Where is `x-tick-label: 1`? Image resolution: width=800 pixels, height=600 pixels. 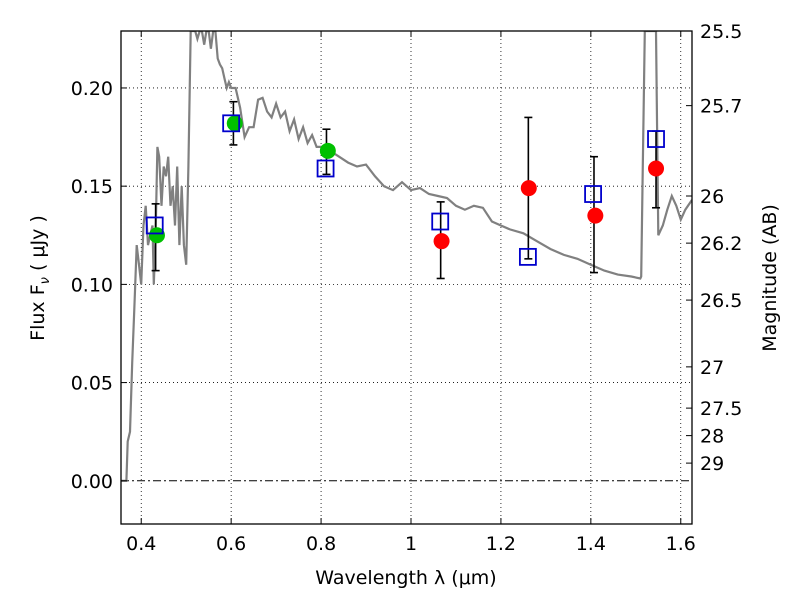 x-tick-label: 1 is located at coordinates (411, 544).